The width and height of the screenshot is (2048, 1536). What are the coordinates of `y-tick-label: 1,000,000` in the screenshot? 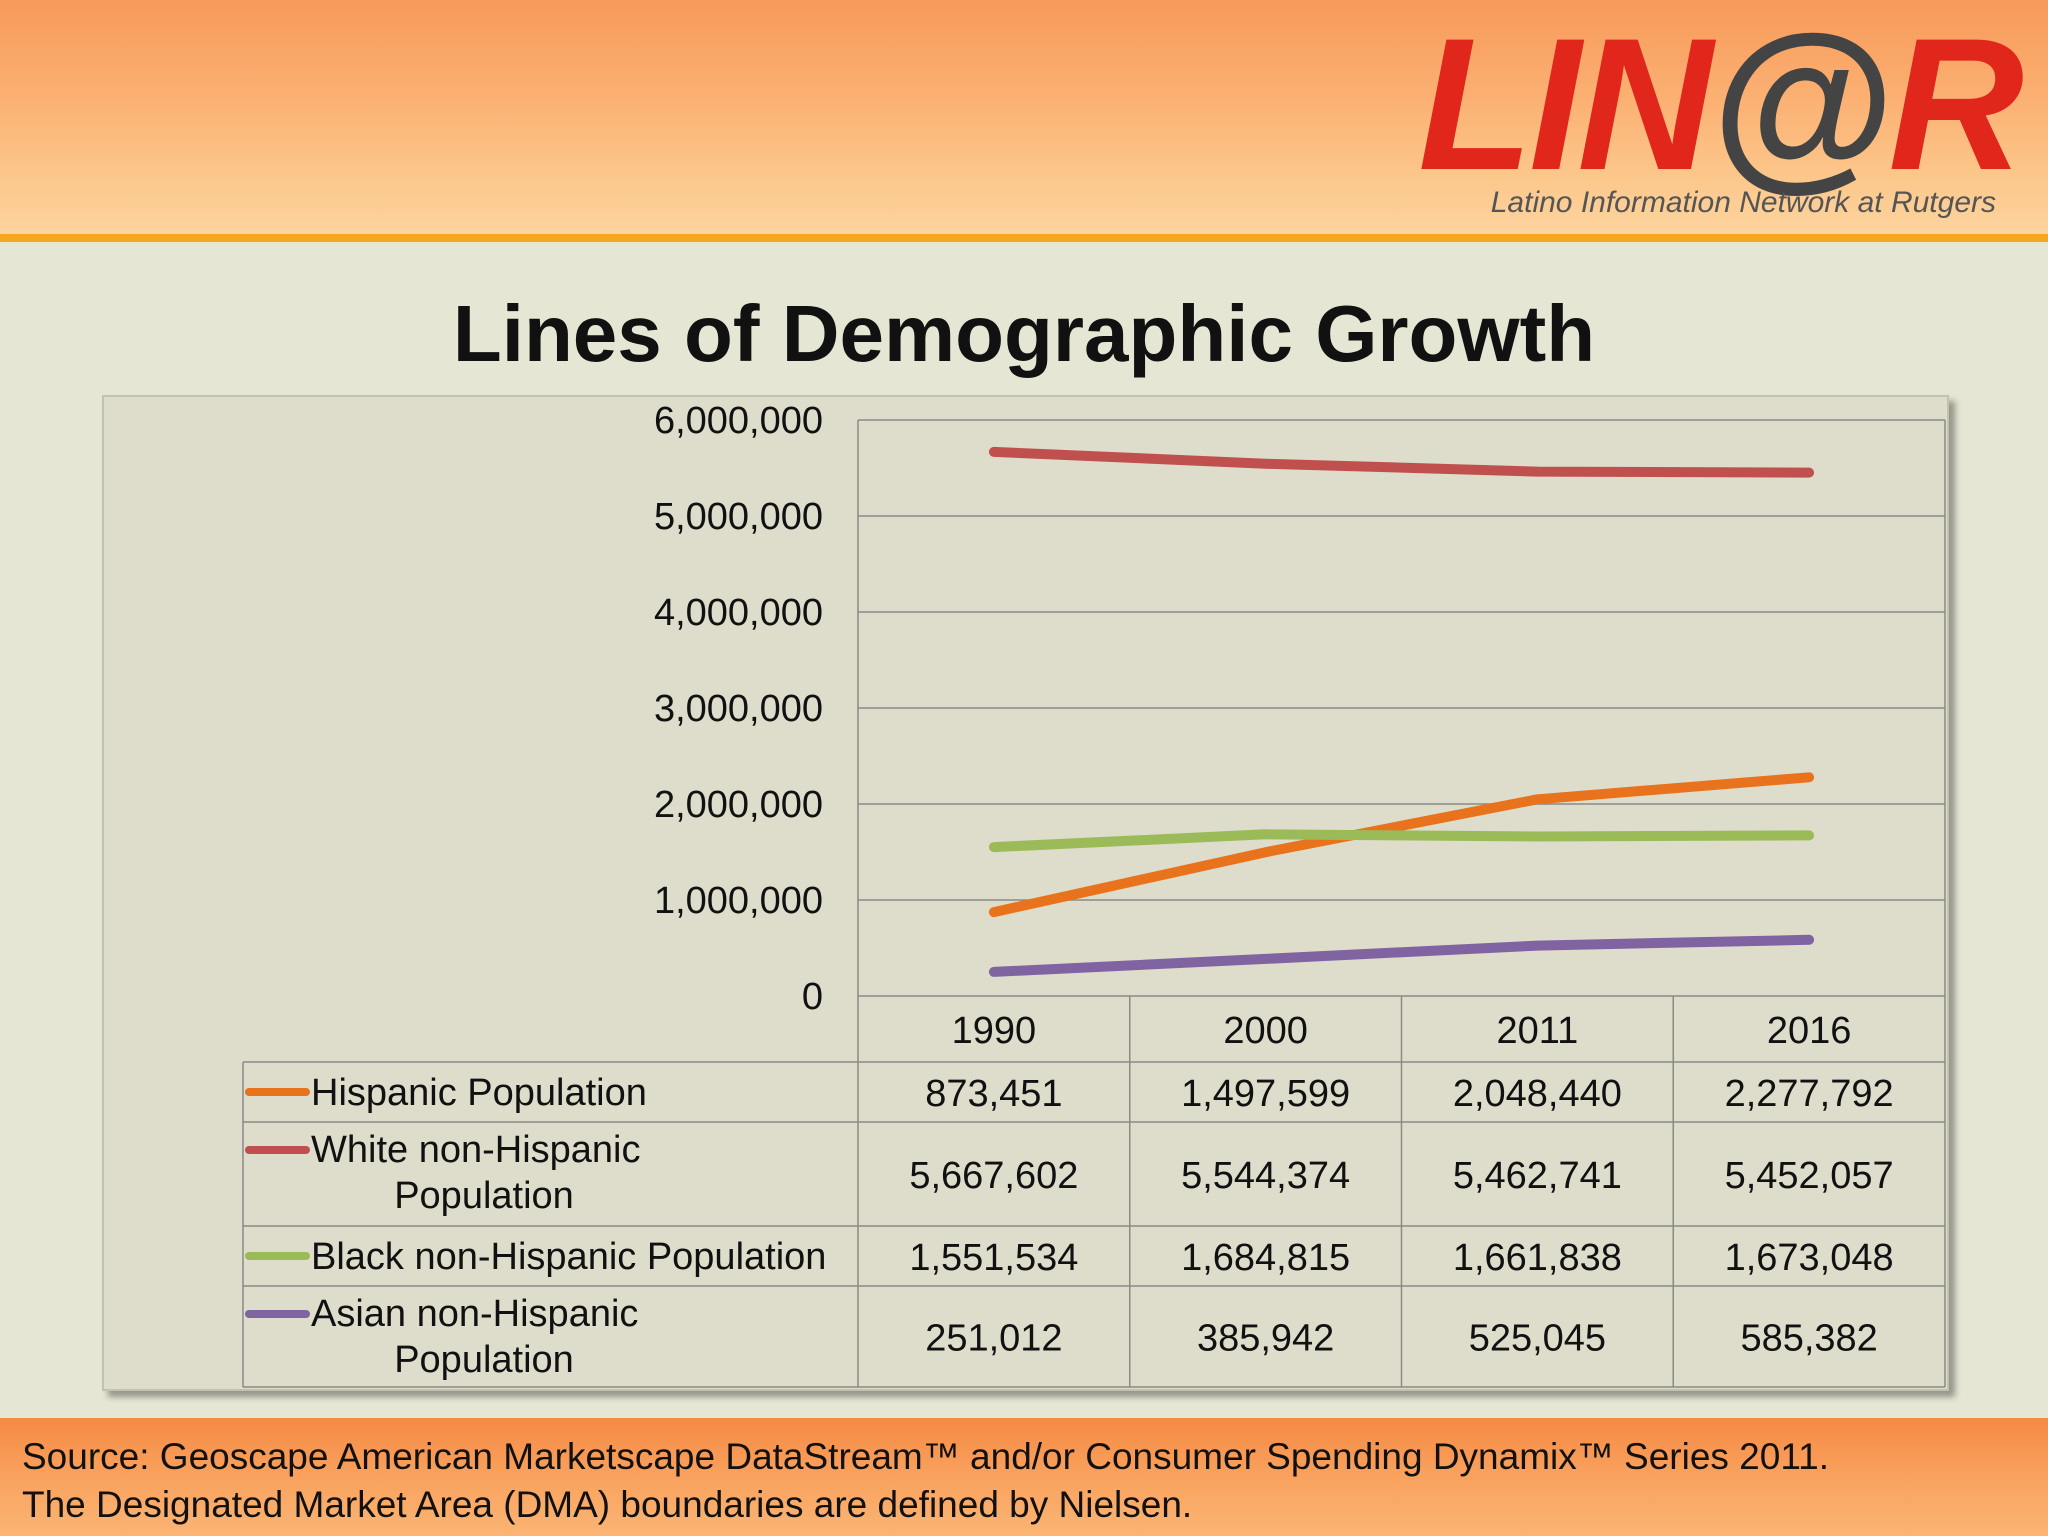 It's located at (738, 901).